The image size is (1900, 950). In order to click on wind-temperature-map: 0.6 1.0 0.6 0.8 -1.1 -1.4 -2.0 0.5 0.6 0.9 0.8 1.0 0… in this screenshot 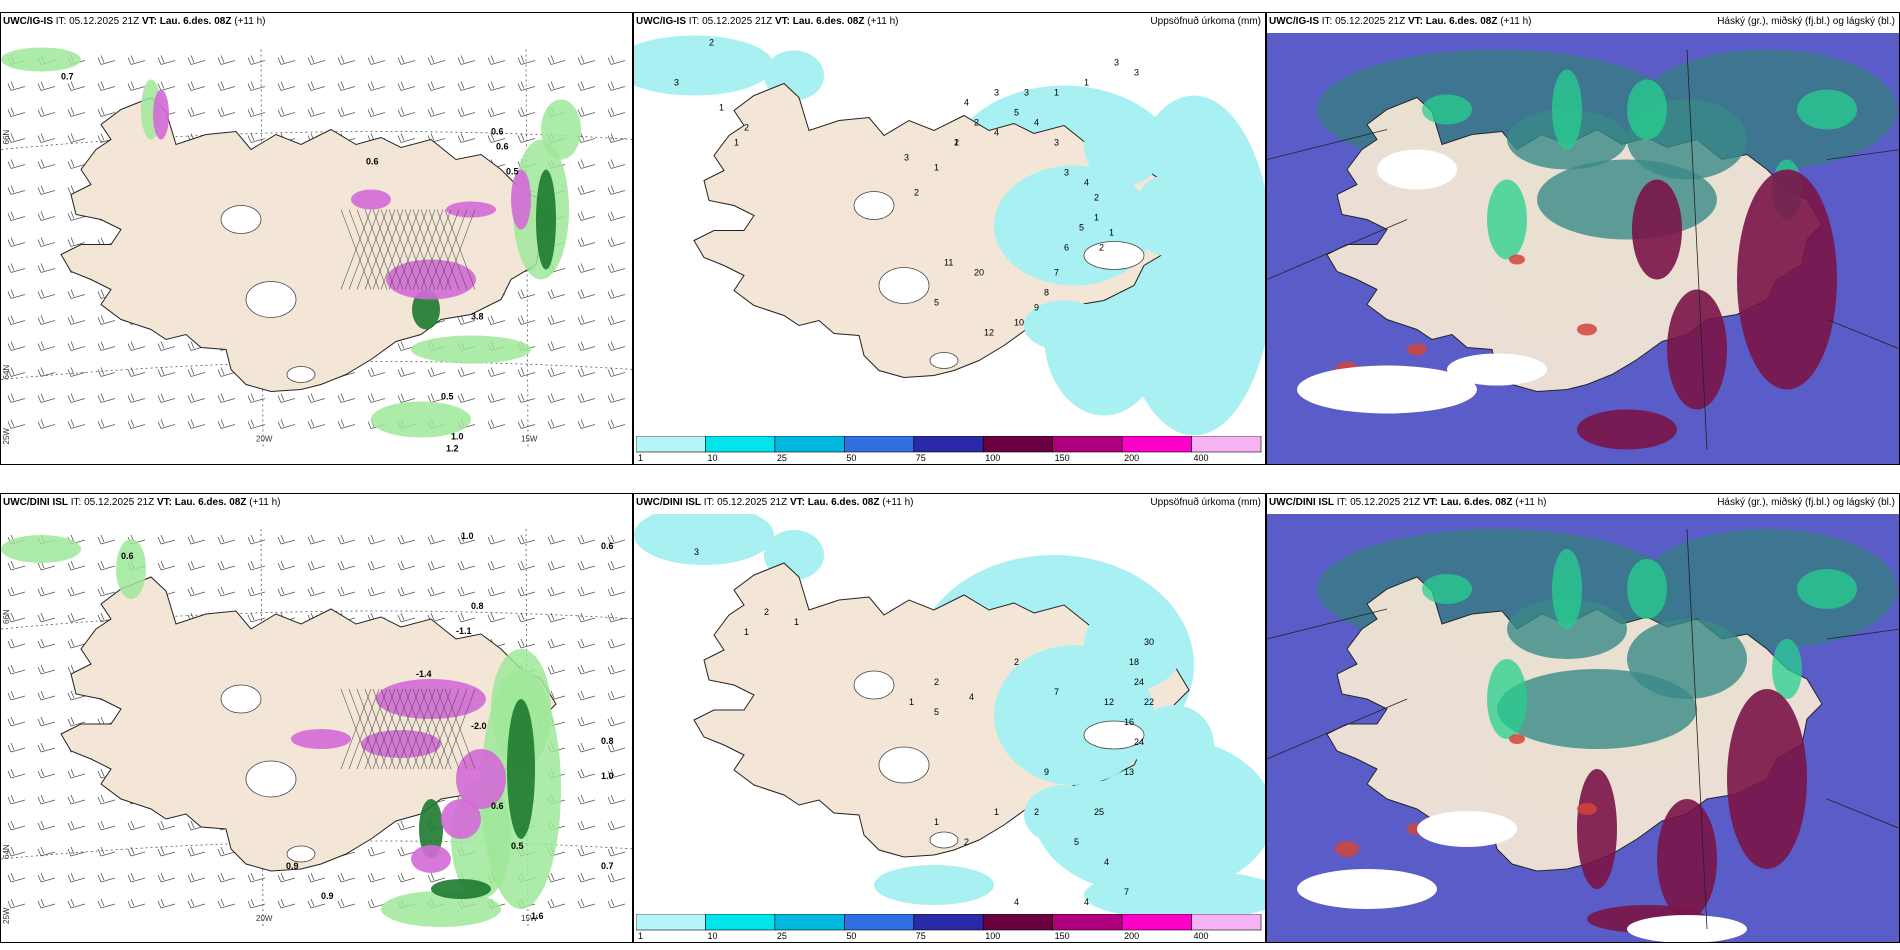, I will do `click(316, 728)`.